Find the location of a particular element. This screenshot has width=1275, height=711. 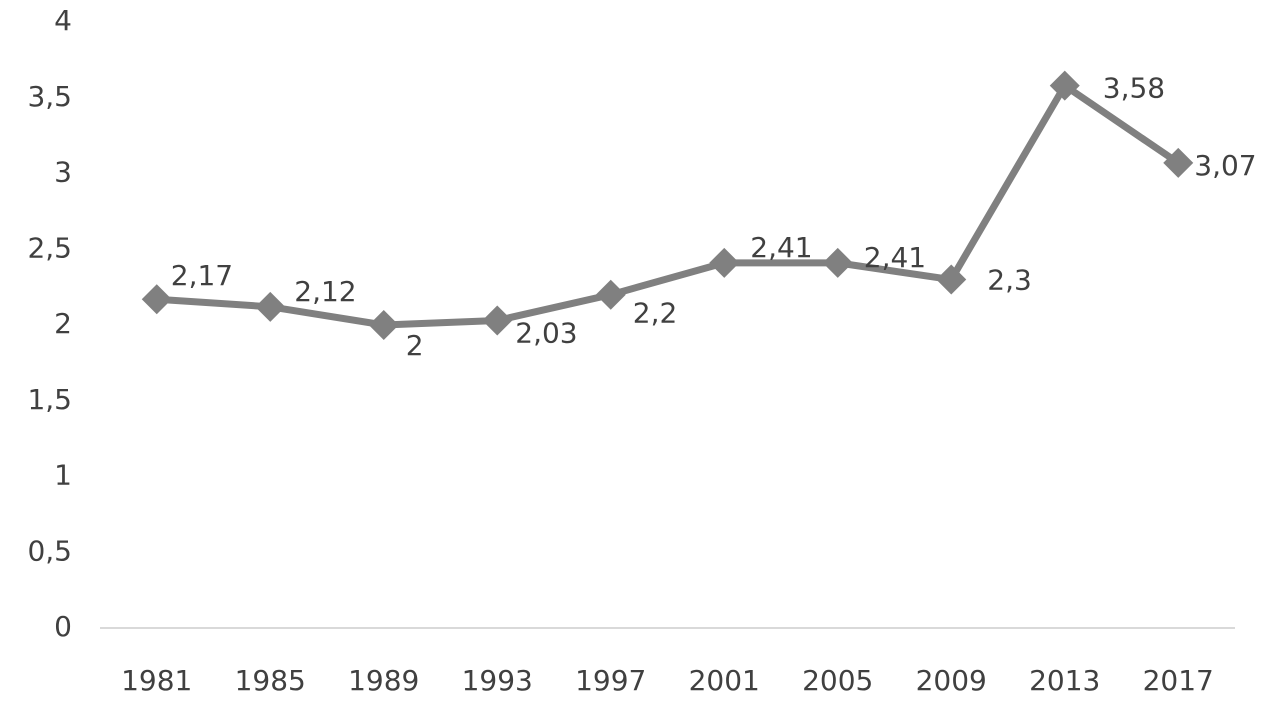

x-tick-label: 1989 is located at coordinates (383, 680).